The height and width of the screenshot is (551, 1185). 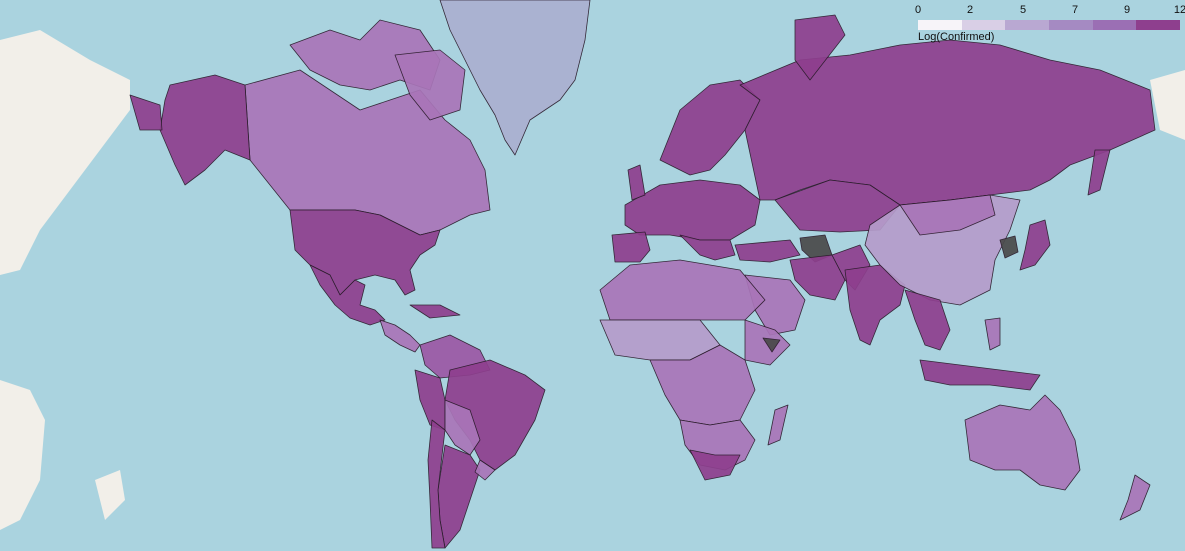 I want to click on country-australia, so click(x=1022, y=442).